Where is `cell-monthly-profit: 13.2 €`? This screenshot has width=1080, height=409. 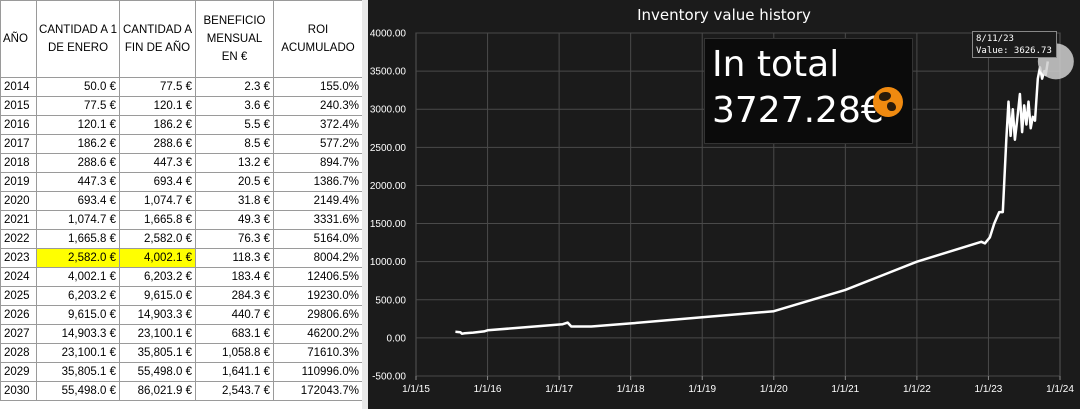 cell-monthly-profit: 13.2 € is located at coordinates (234, 163).